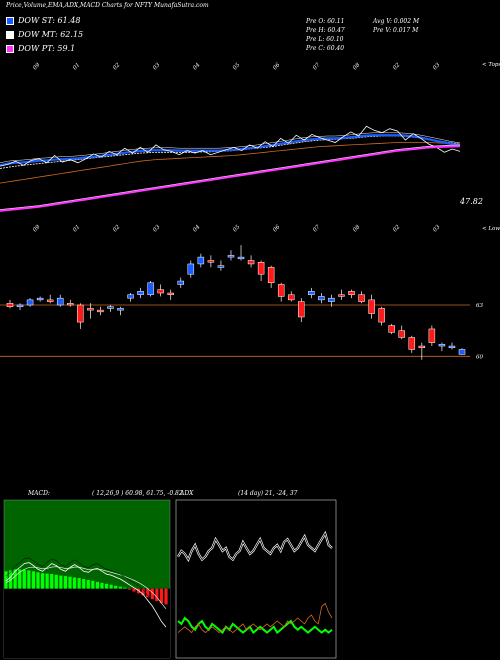 This screenshot has height=660, width=500. What do you see at coordinates (186, 493) in the screenshot?
I see `adx-label: ADX` at bounding box center [186, 493].